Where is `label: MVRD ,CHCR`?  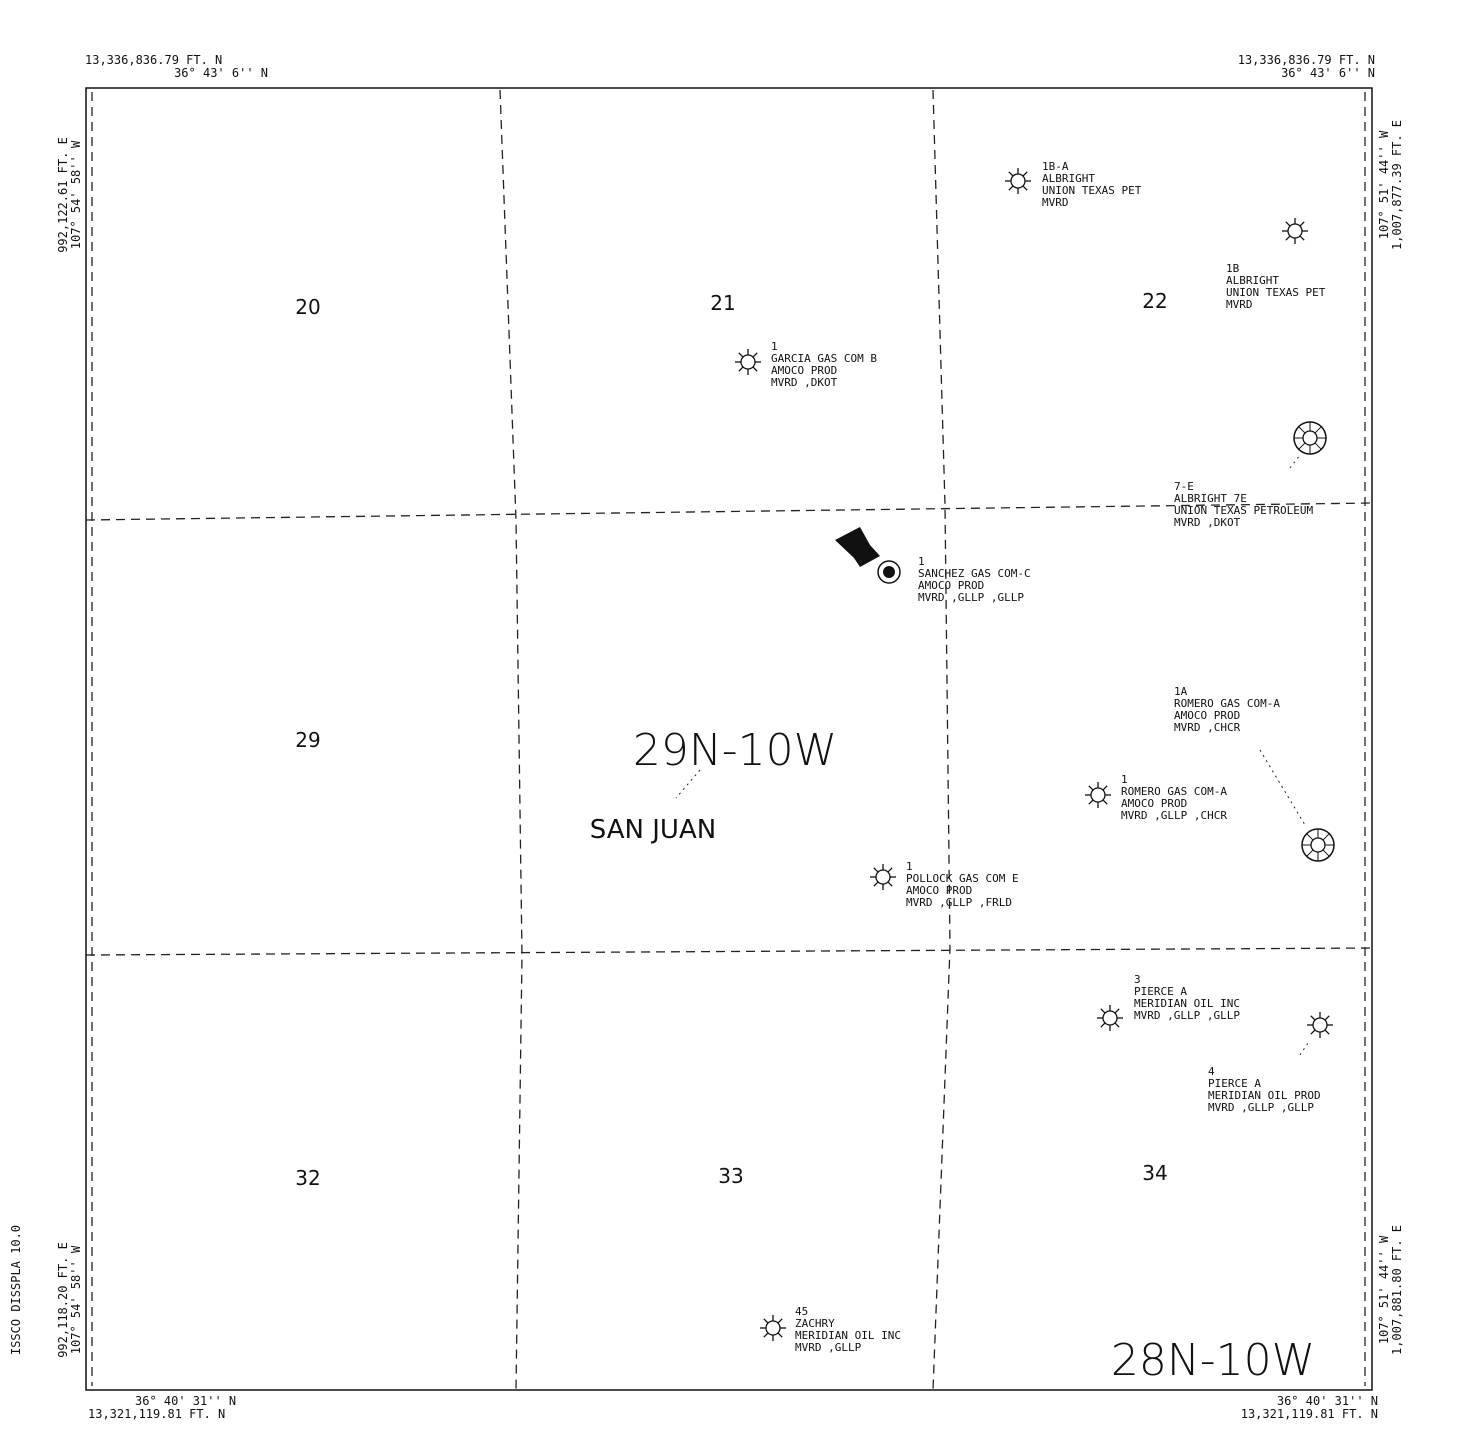
label: MVRD ,CHCR is located at coordinates (1207, 727).